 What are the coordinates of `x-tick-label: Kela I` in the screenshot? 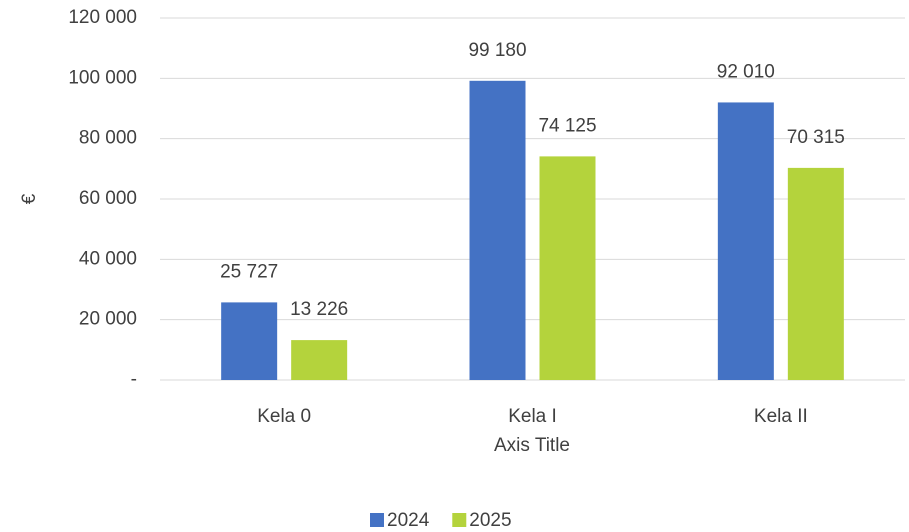 It's located at (532, 416).